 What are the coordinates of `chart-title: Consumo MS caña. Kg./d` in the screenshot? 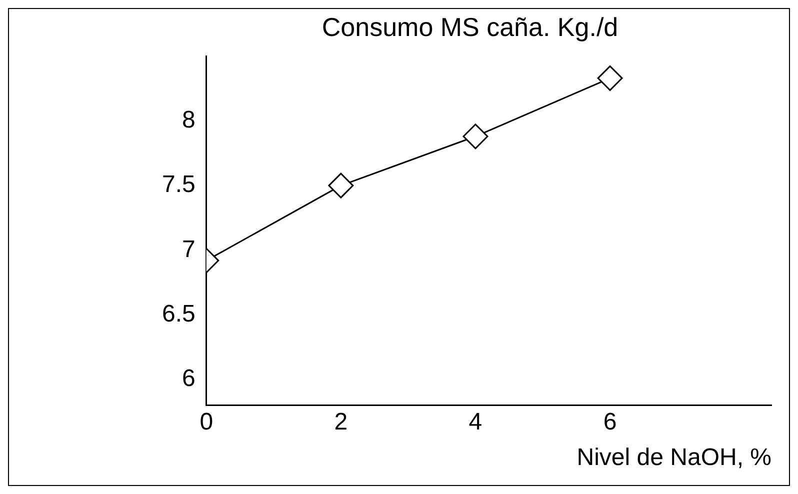 It's located at (470, 27).